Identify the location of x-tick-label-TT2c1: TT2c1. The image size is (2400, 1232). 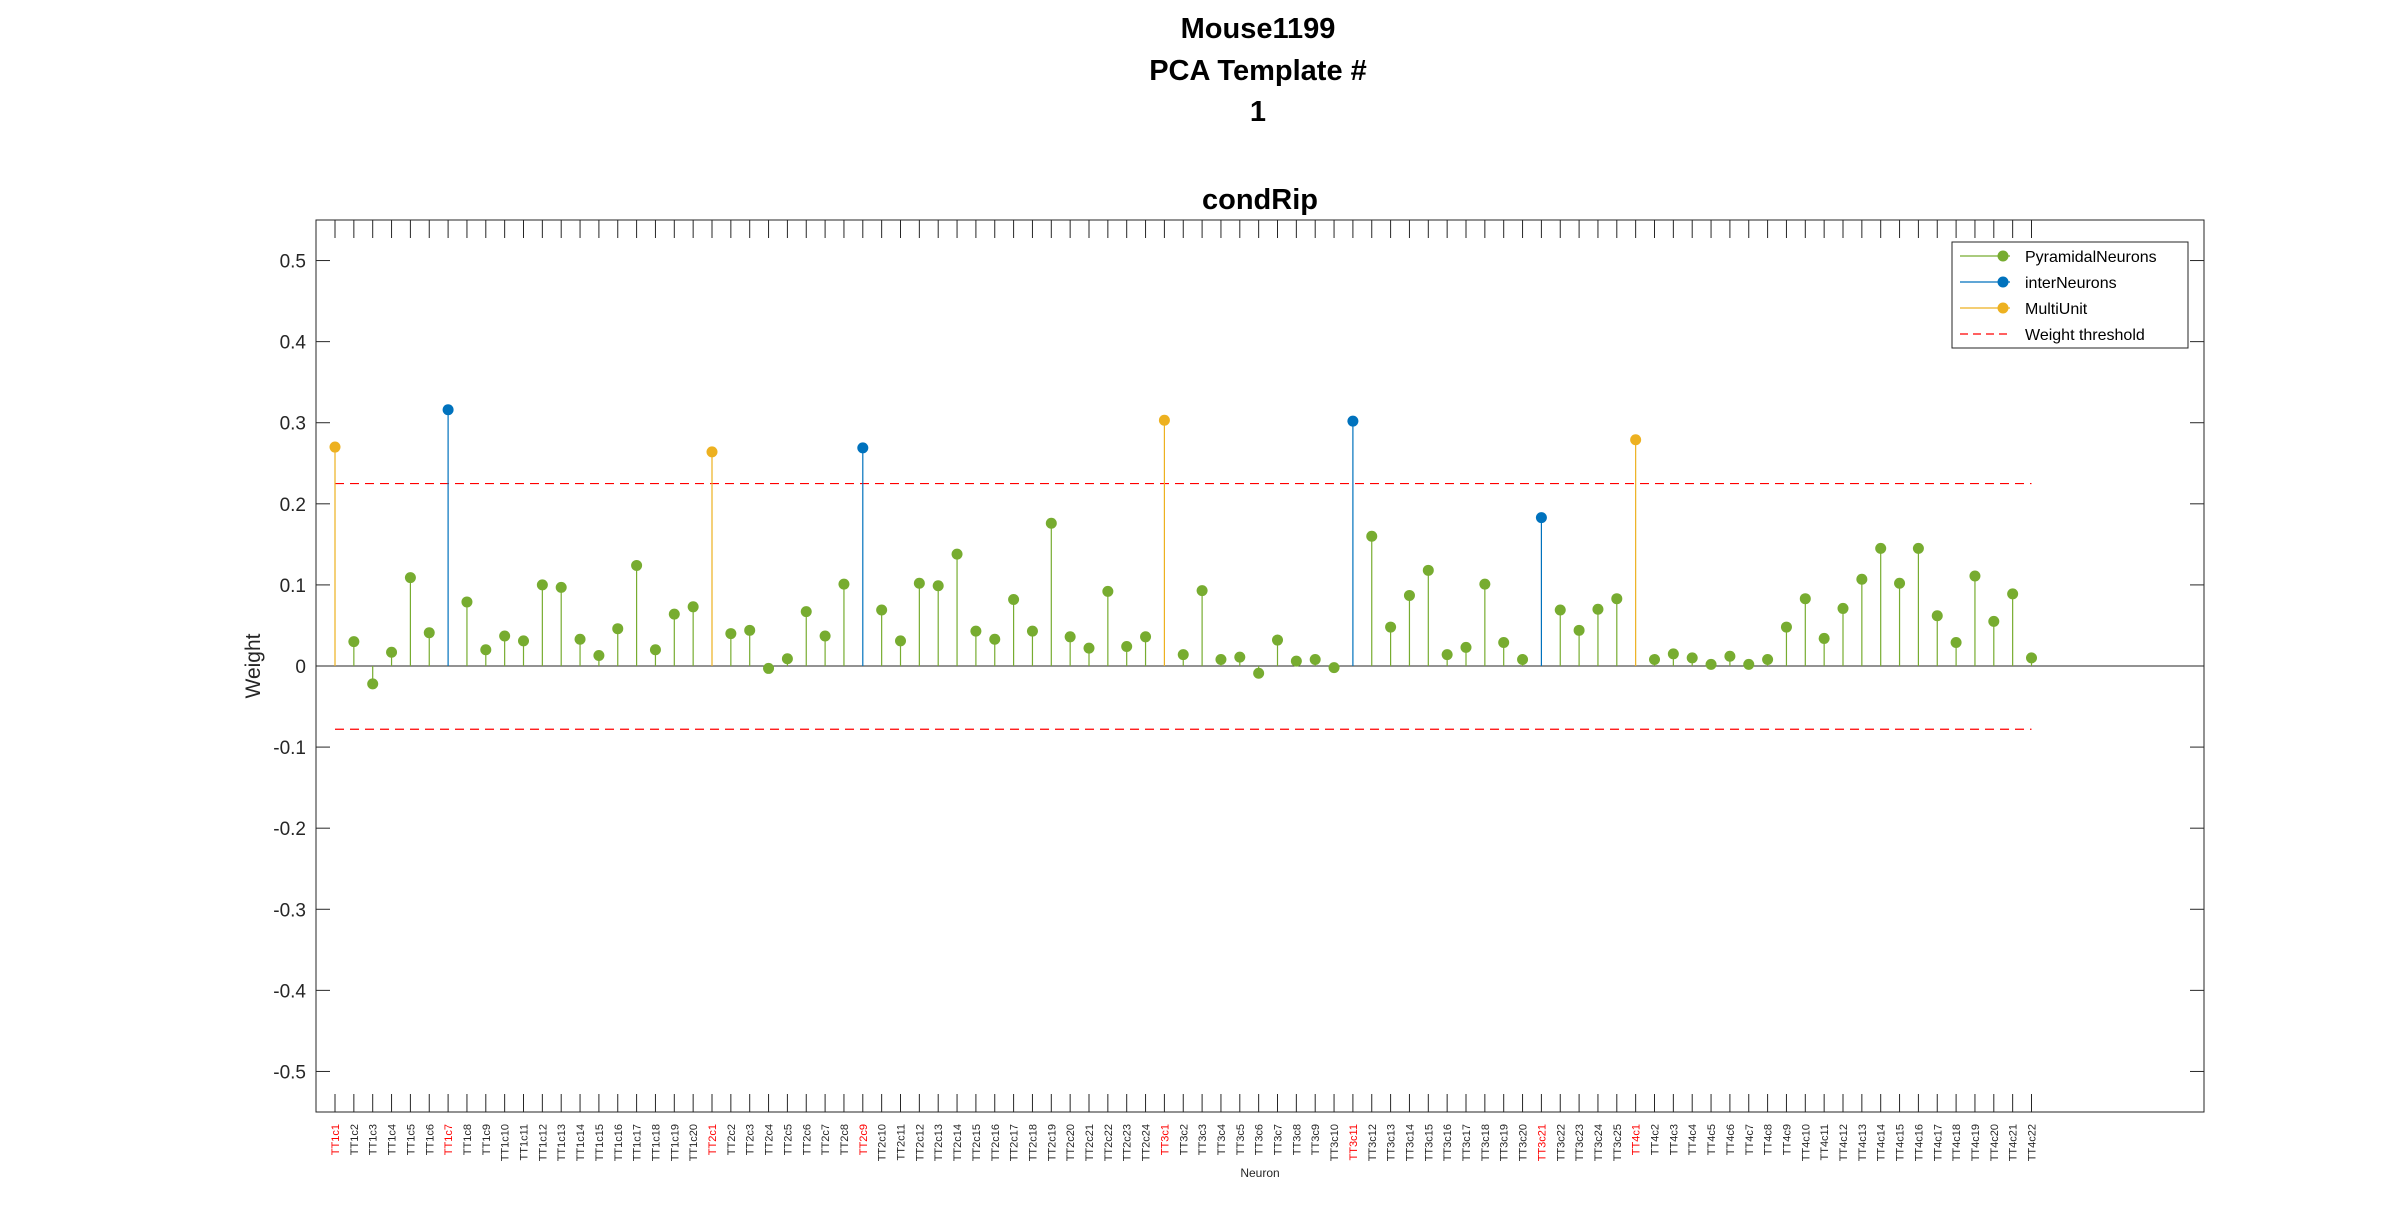
(713, 1139).